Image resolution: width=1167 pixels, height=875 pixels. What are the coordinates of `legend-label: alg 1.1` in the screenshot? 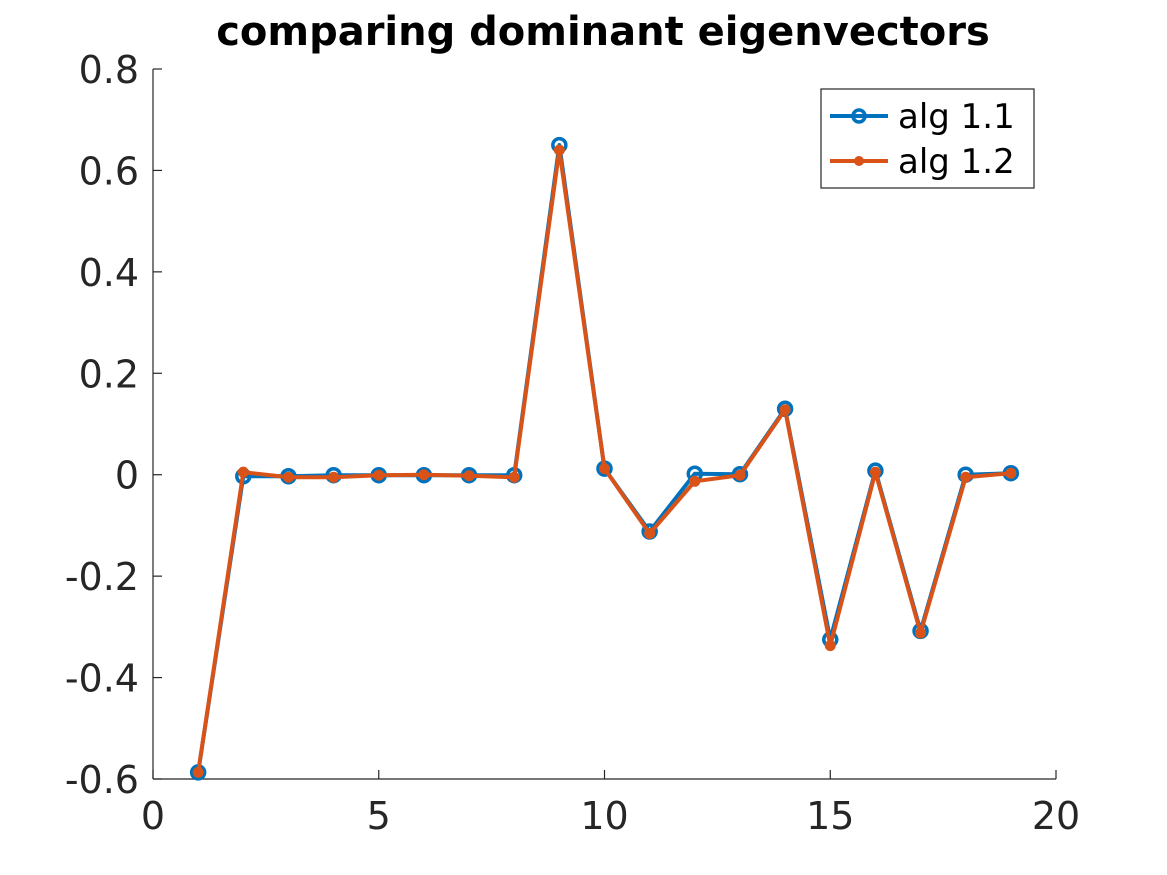 It's located at (956, 117).